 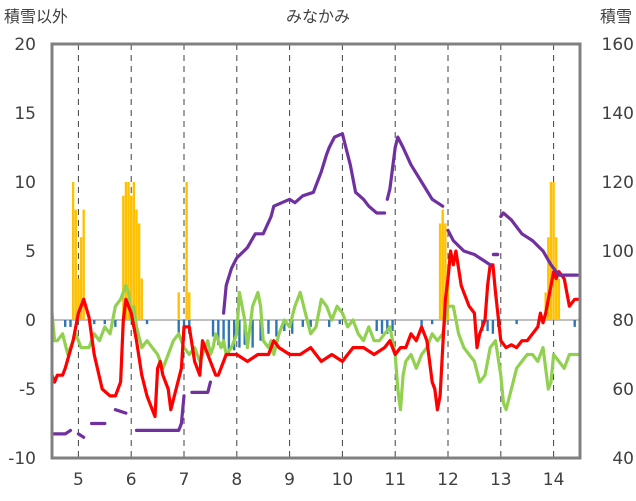 I want to click on x-axis-ticks: 5 6 7 8 9 10 11 12 13 14, so click(x=318, y=480).